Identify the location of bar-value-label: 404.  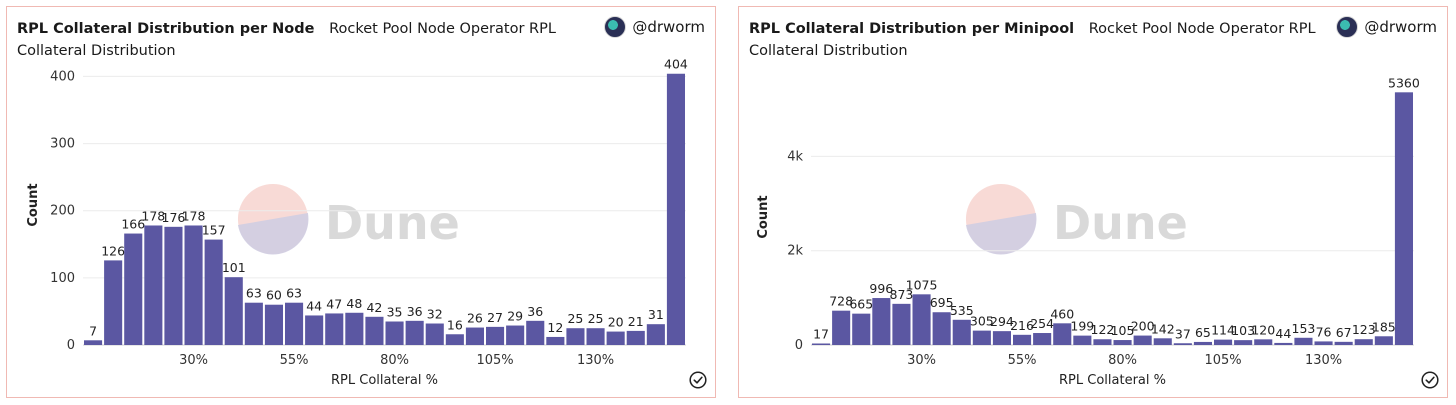
(676, 64).